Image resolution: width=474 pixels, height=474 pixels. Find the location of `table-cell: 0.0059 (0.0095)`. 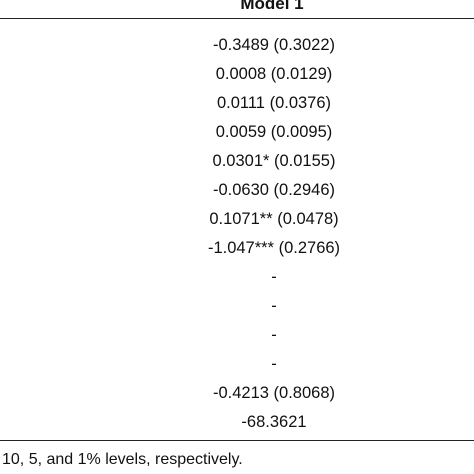

table-cell: 0.0059 (0.0095) is located at coordinates (274, 132).